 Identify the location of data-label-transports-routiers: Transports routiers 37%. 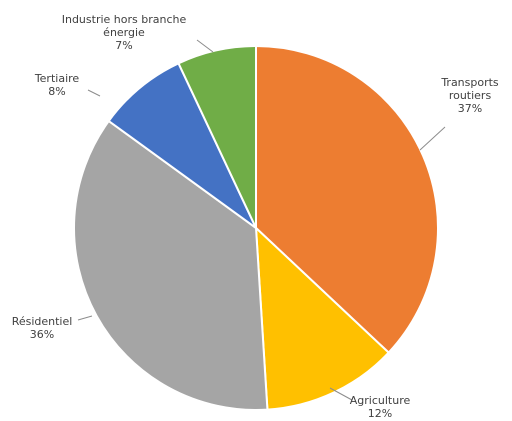
(469, 95).